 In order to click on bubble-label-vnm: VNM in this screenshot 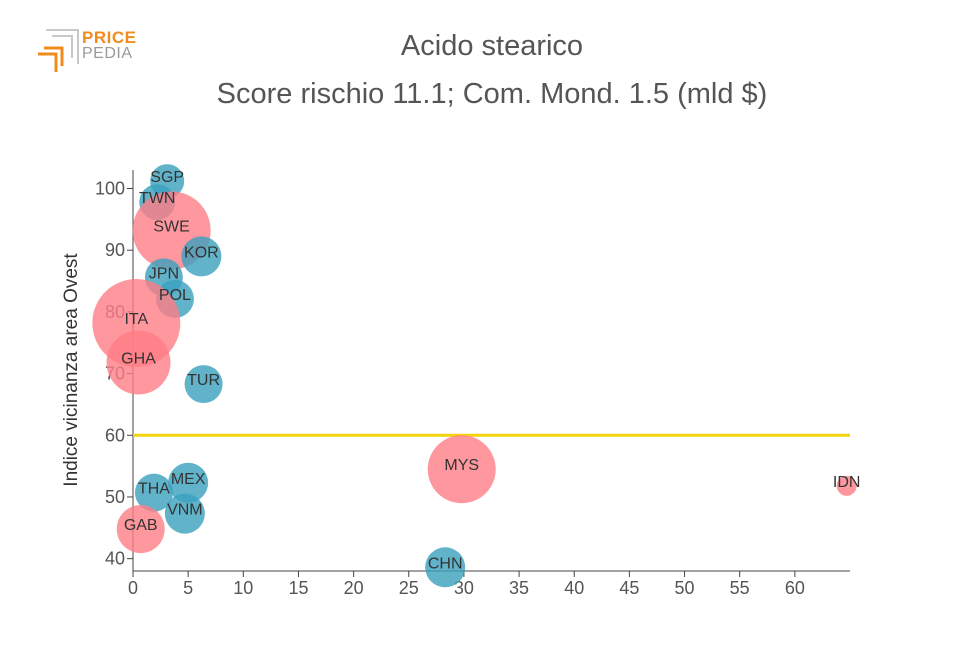, I will do `click(185, 510)`.